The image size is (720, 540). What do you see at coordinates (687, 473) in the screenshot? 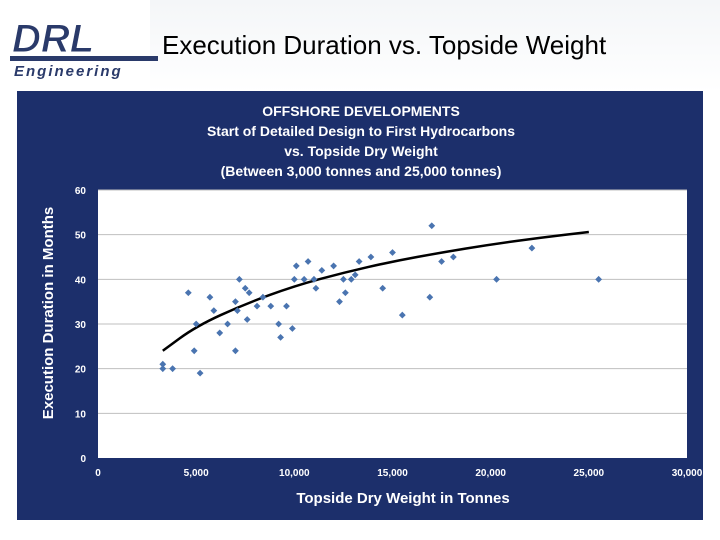
I see `x-tick-label: 30,000` at bounding box center [687, 473].